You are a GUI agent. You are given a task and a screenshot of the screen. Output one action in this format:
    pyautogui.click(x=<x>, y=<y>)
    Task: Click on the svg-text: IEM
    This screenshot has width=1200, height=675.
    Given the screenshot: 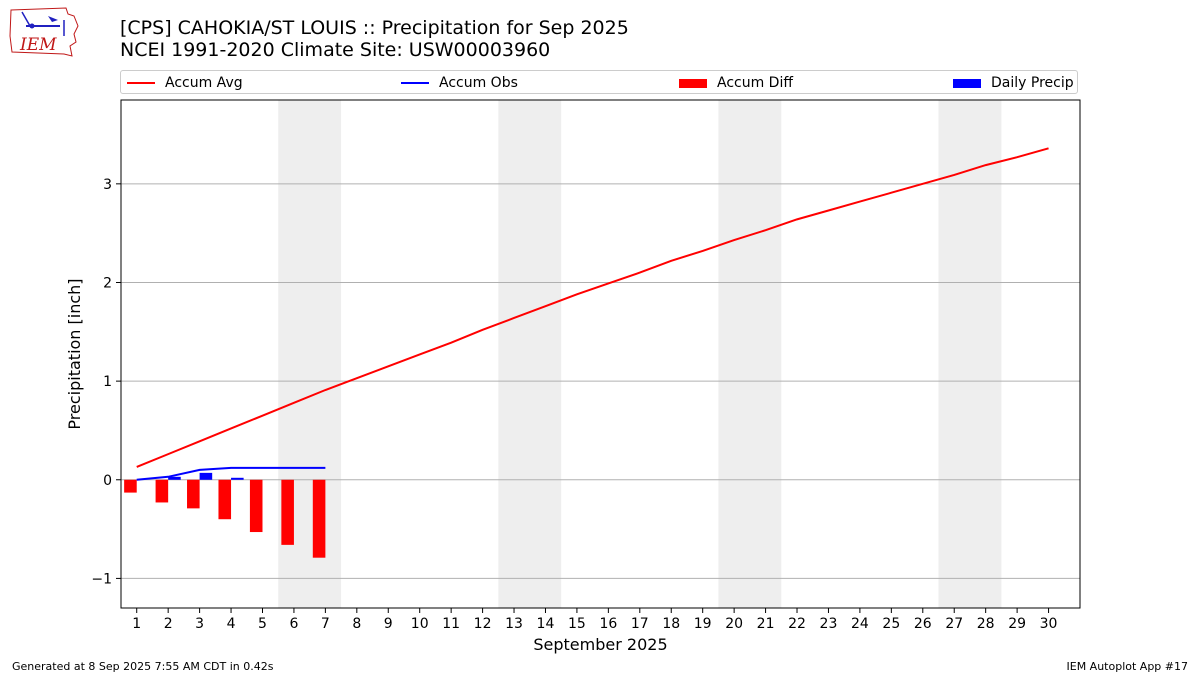 What is the action you would take?
    pyautogui.click(x=38, y=45)
    